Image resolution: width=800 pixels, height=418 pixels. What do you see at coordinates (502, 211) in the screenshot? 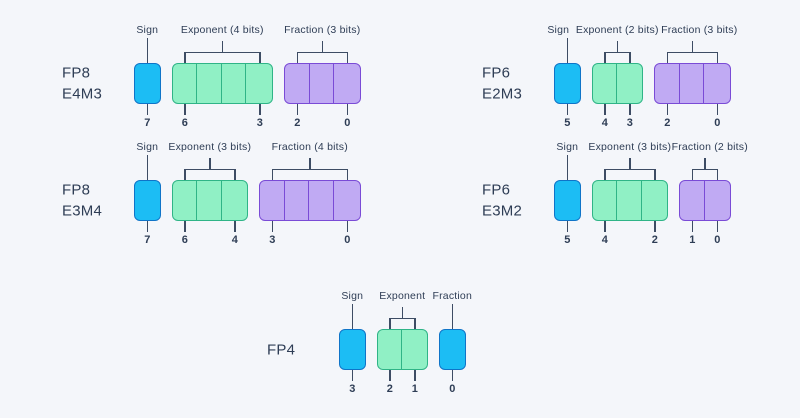
I see `format-name-line: E3M2` at bounding box center [502, 211].